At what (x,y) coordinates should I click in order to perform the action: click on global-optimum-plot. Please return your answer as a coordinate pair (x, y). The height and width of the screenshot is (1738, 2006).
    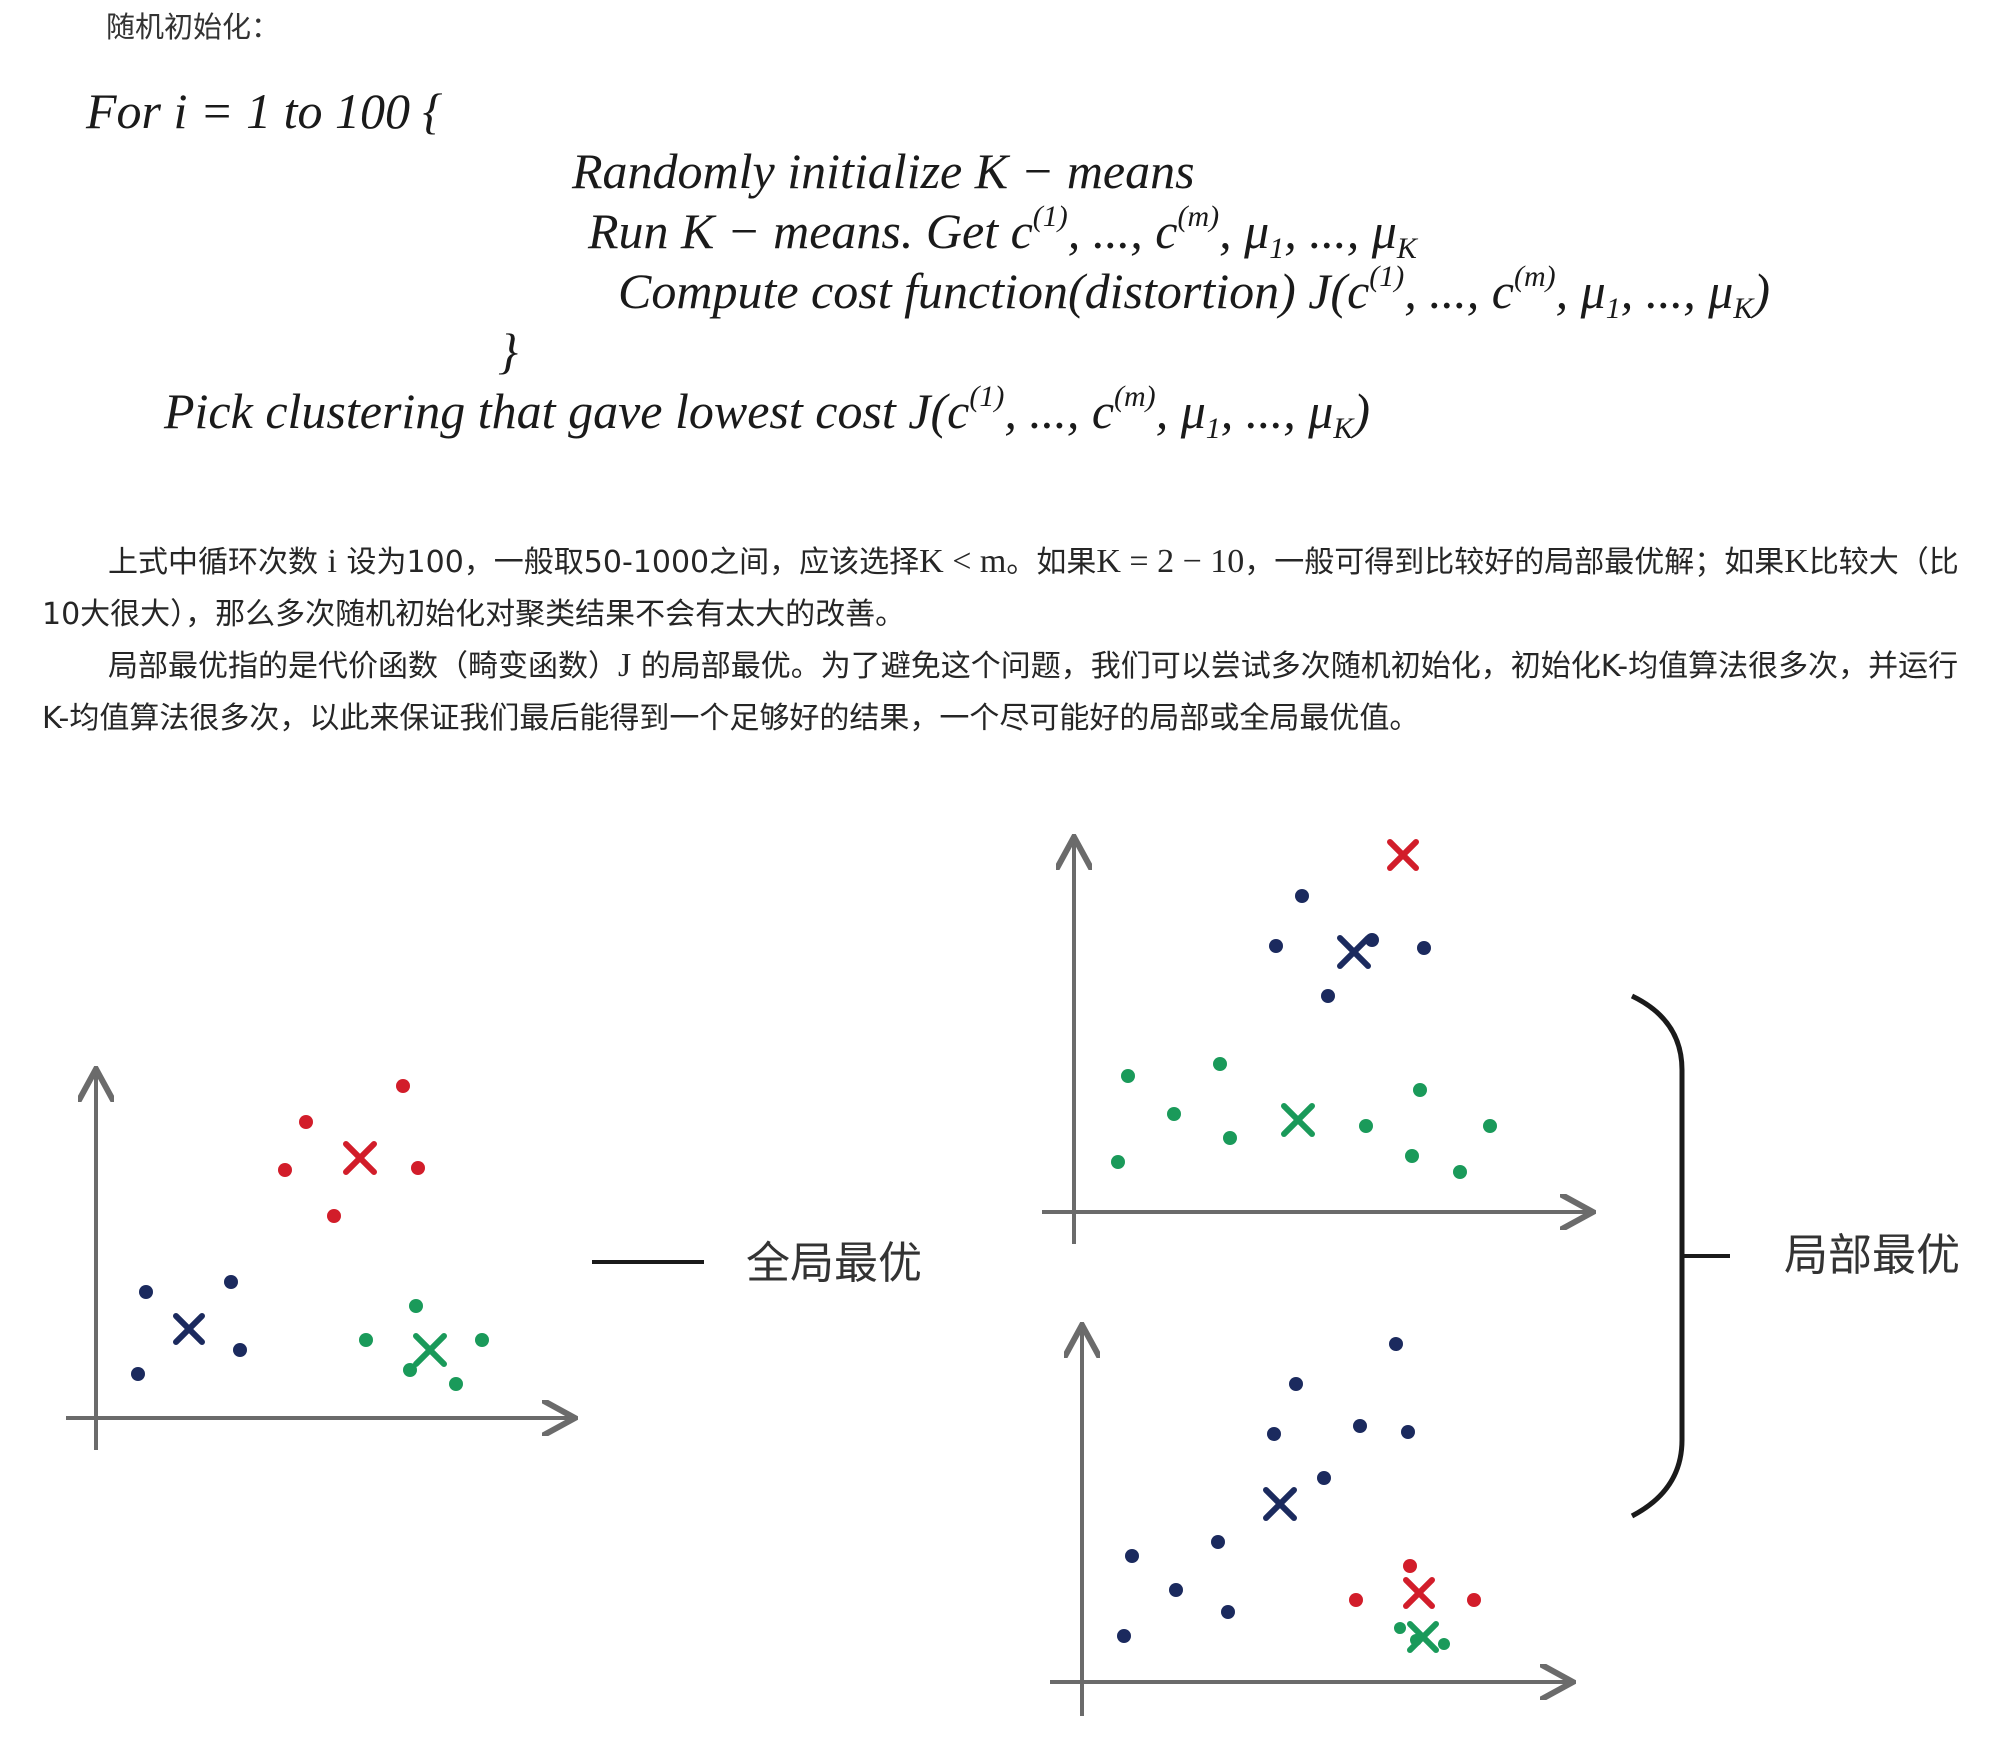
    Looking at the image, I should click on (319, 1261).